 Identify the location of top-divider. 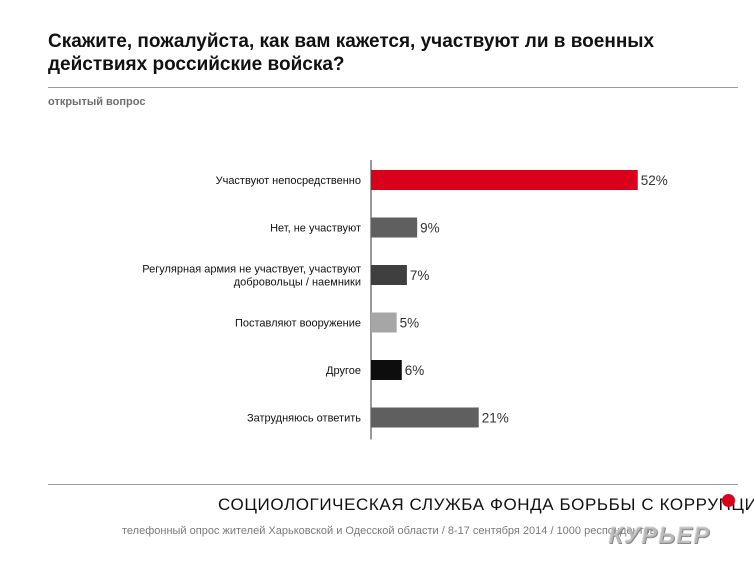
(393, 87).